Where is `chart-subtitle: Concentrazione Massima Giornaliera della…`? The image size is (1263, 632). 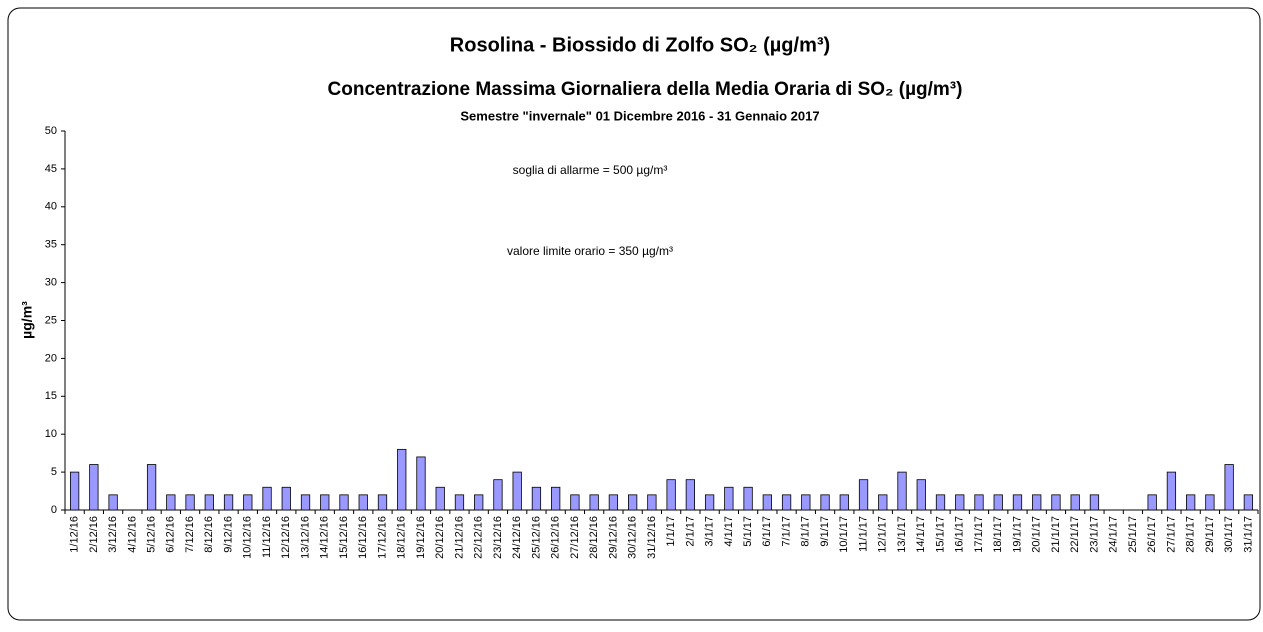
chart-subtitle: Concentrazione Massima Giornaliera della… is located at coordinates (645, 89).